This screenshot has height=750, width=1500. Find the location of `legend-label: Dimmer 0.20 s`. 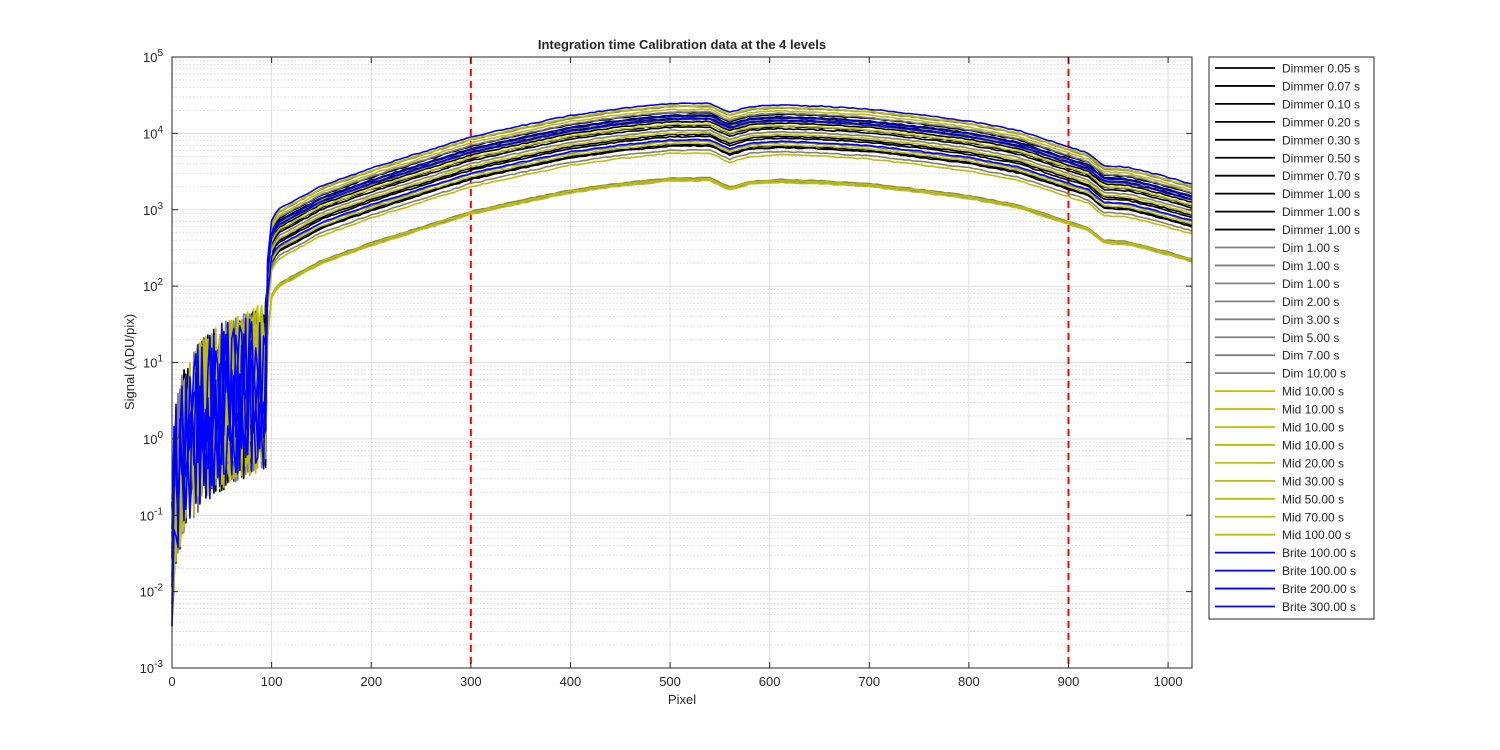

legend-label: Dimmer 0.20 s is located at coordinates (1321, 122).